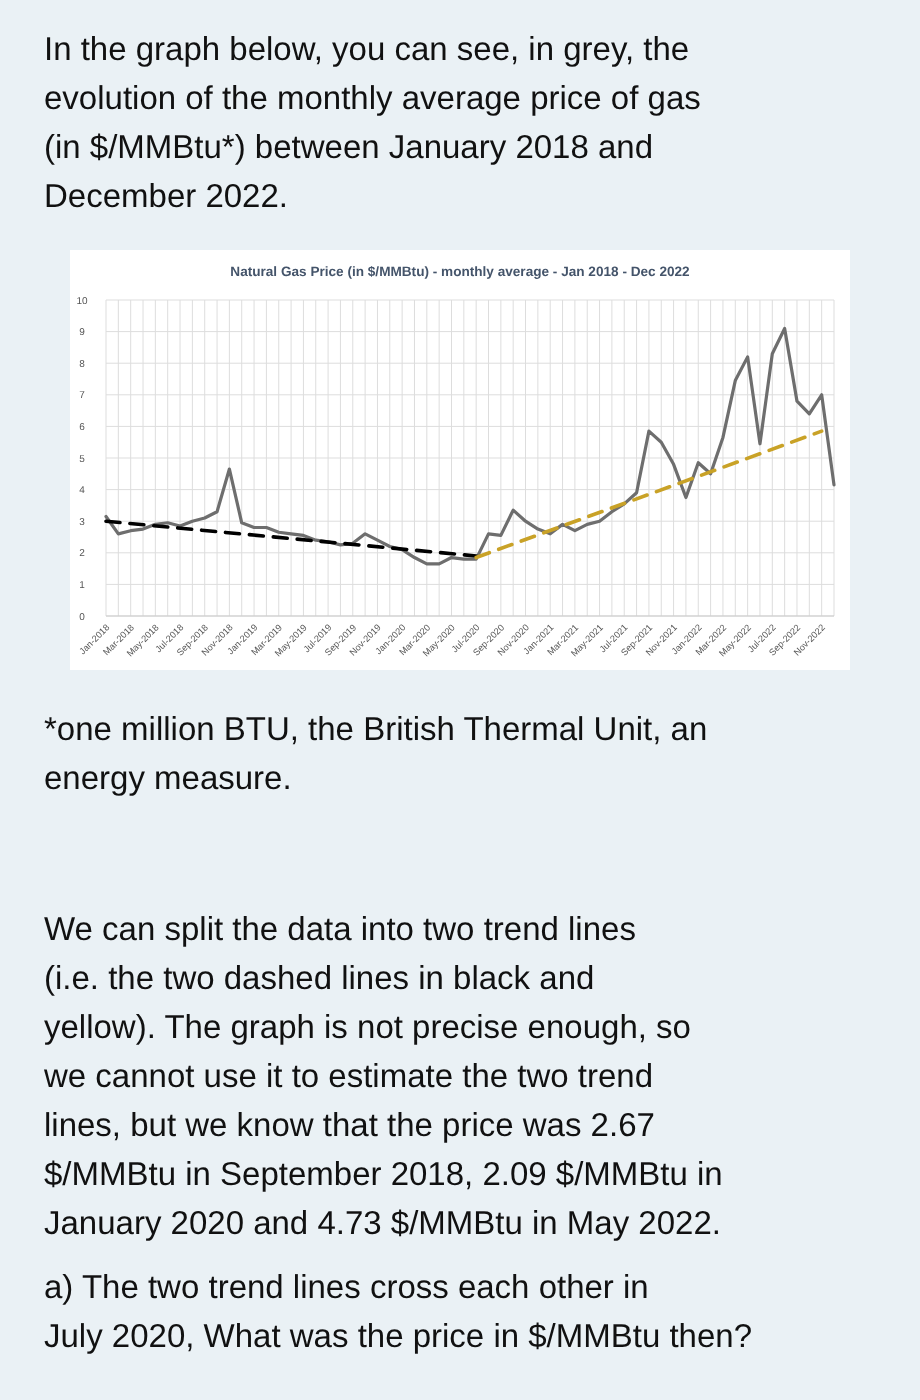 The image size is (920, 1400). Describe the element at coordinates (376, 754) in the screenshot. I see `text: *one million BTU, the British Thermal Unit, an energy measure.` at that location.